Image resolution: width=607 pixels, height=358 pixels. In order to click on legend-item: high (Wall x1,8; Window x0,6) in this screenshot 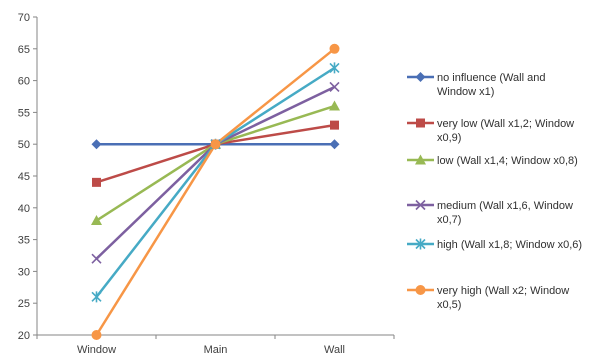, I will do `click(494, 244)`.